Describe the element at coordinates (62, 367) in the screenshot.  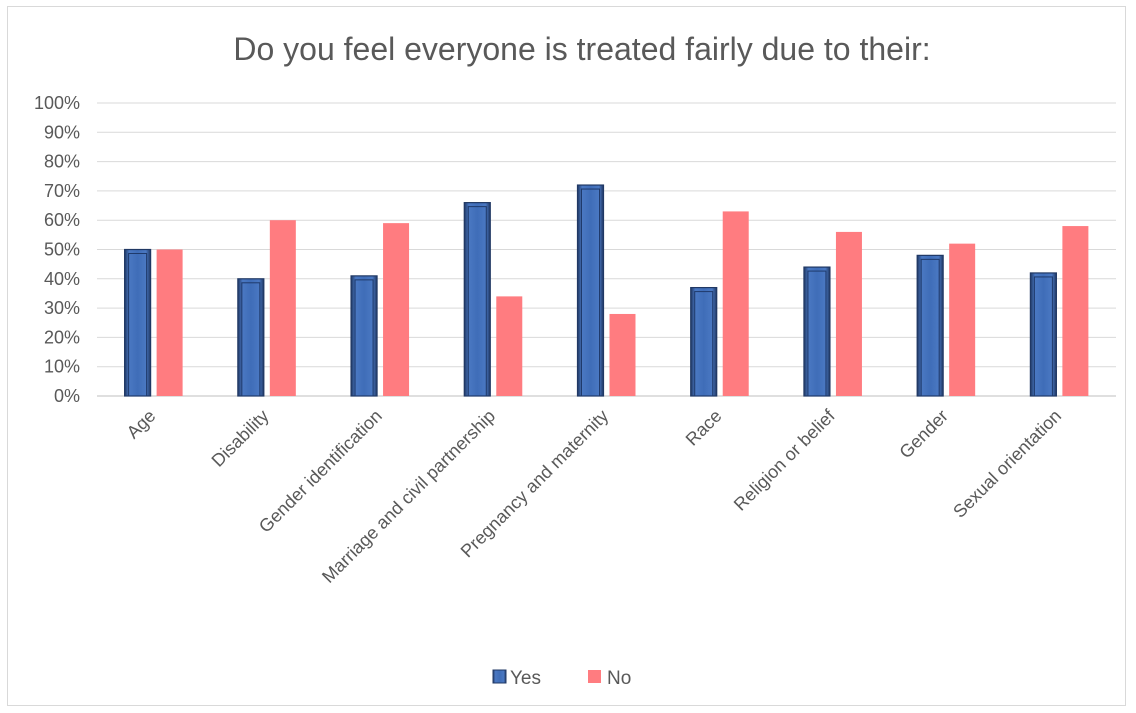
I see `y-tick-label: 10%` at that location.